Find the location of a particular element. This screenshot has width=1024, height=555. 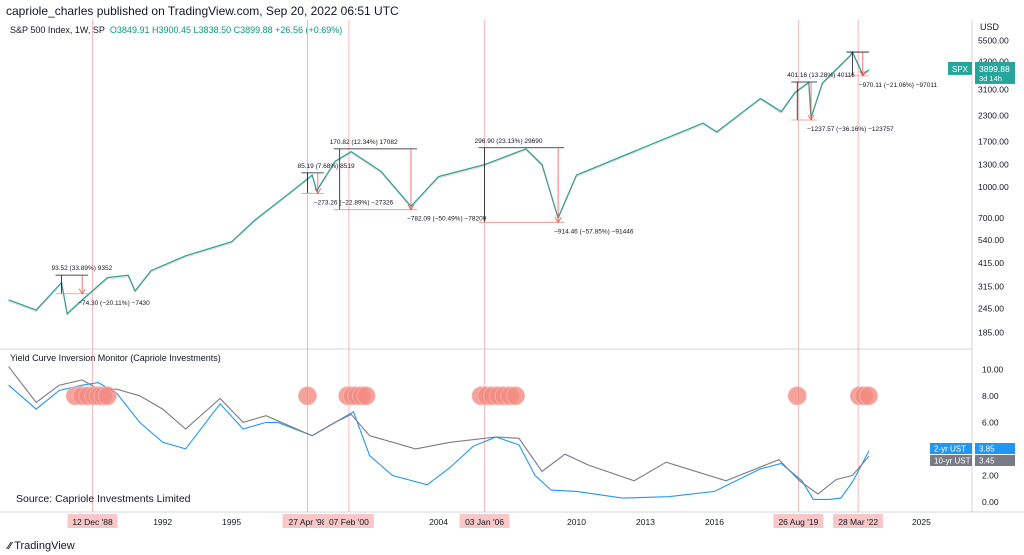

spx-tag-symbol-box is located at coordinates (960, 68).